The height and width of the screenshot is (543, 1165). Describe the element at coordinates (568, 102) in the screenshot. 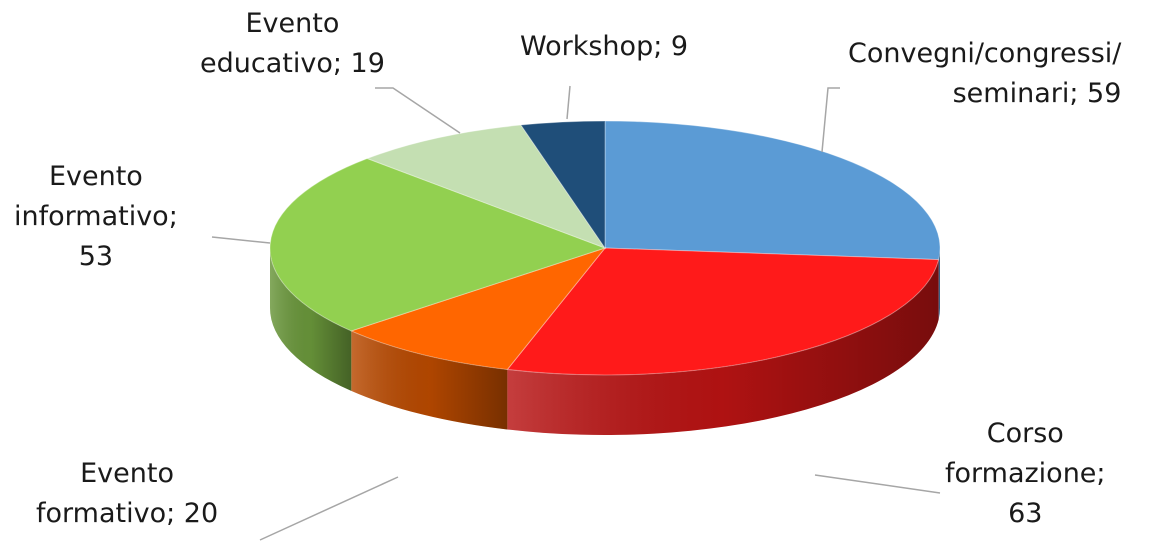

I see `leader-line-workshop` at that location.